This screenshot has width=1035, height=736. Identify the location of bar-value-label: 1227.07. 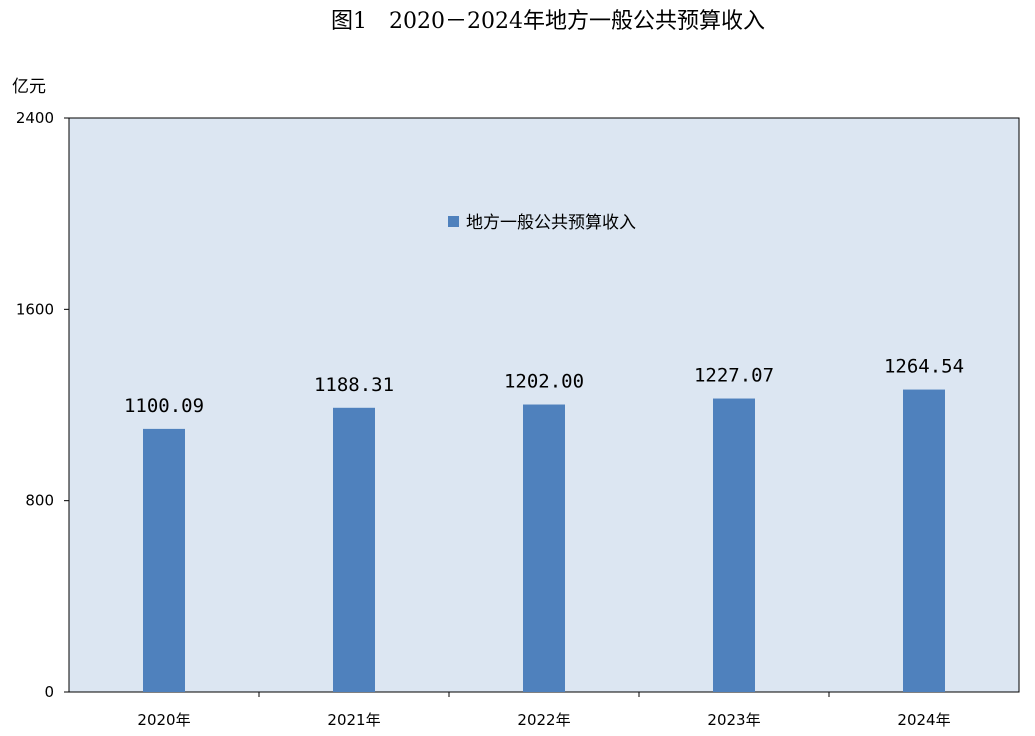
(734, 376).